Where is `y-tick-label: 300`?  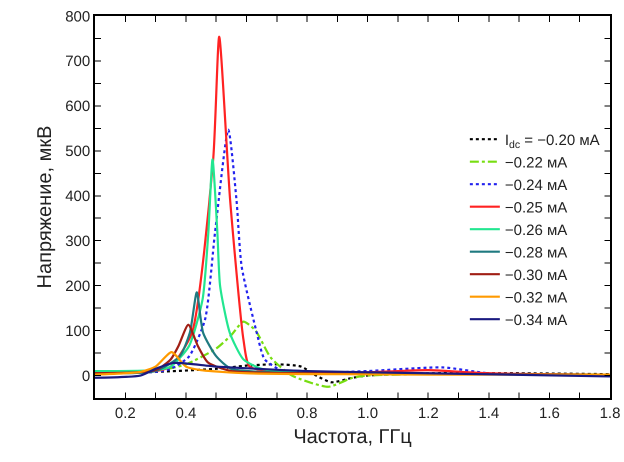 y-tick-label: 300 is located at coordinates (77, 241).